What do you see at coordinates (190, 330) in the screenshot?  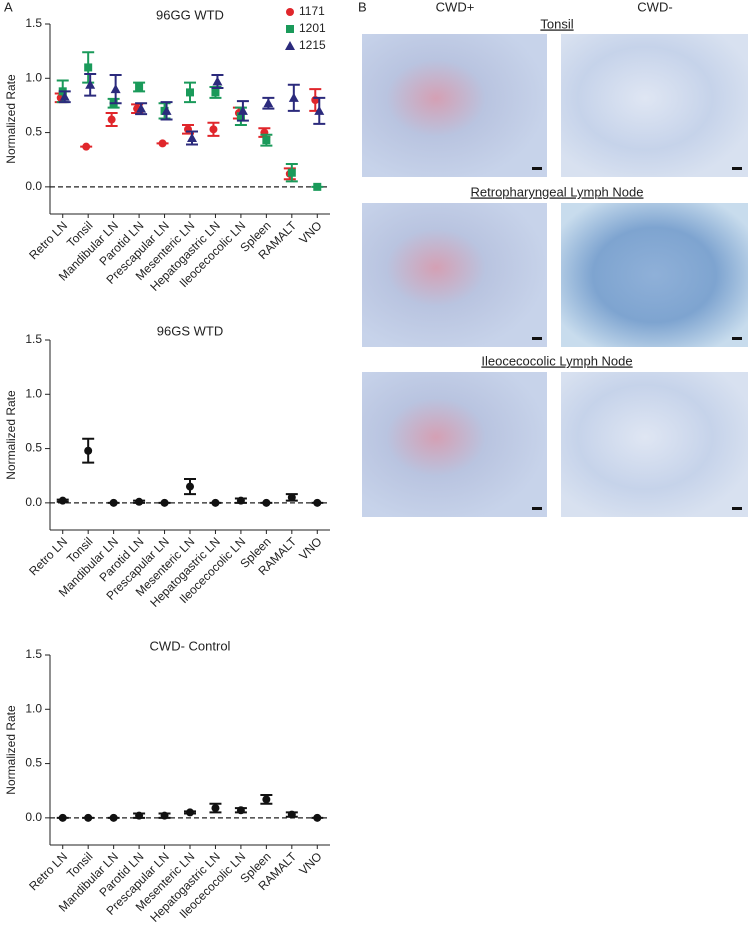 I see `chart-title: 96GS WTD` at bounding box center [190, 330].